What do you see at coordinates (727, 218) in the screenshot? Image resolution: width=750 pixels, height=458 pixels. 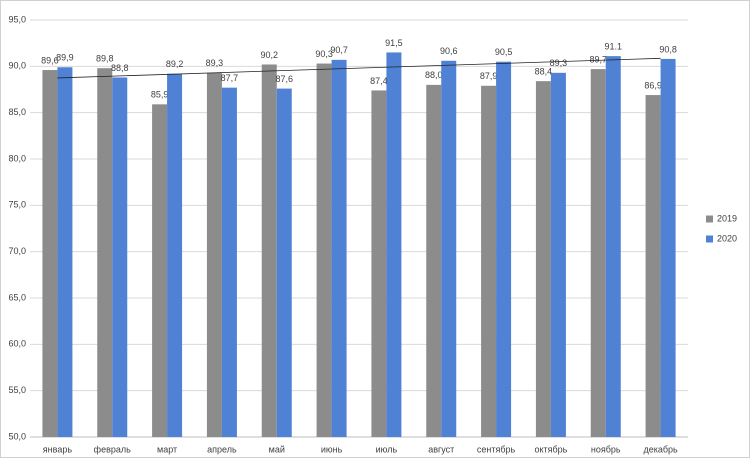 I see `legend-label: 2019` at bounding box center [727, 218].